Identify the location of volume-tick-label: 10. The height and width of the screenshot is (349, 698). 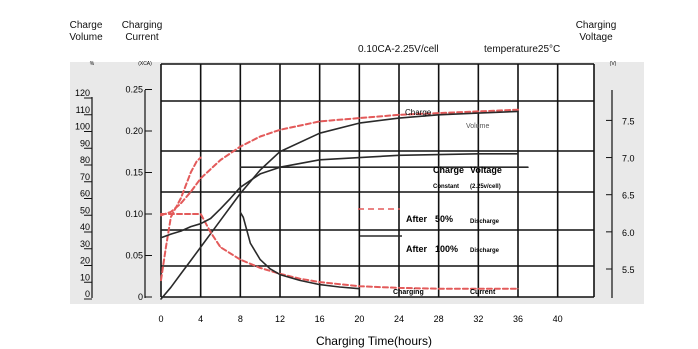
(85, 277).